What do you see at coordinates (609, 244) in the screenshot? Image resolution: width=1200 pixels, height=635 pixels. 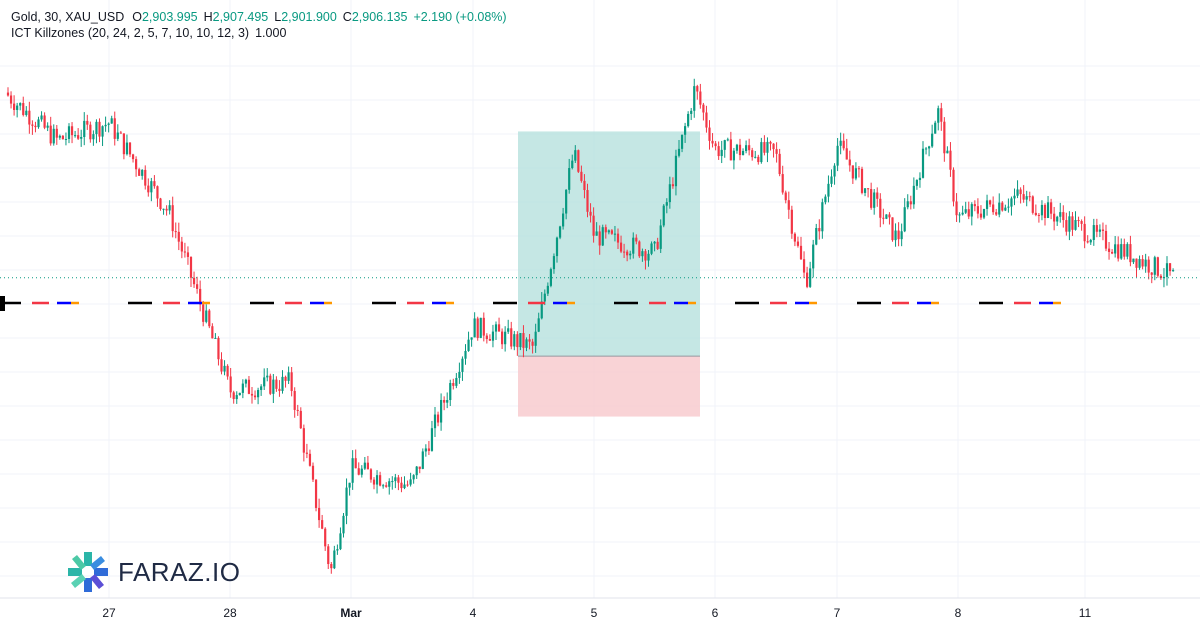 I see `position-target-zone` at bounding box center [609, 244].